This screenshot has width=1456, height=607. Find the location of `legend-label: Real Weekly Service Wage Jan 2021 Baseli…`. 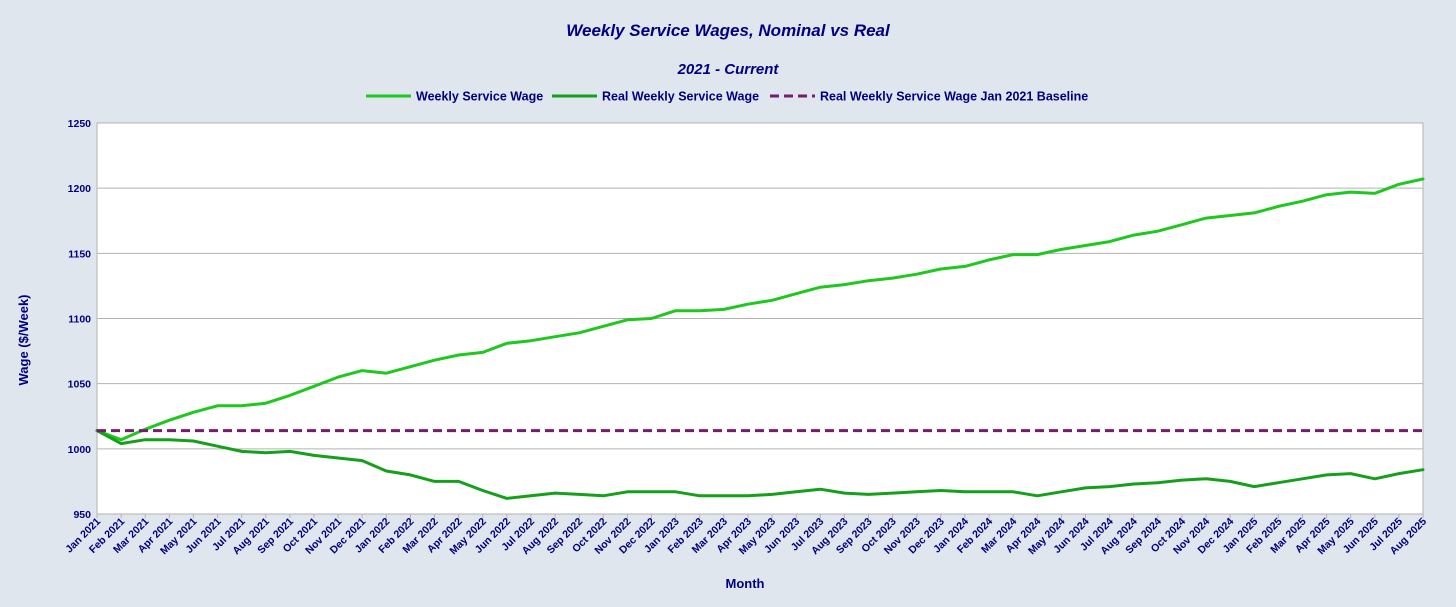

legend-label: Real Weekly Service Wage Jan 2021 Baseli… is located at coordinates (954, 97).